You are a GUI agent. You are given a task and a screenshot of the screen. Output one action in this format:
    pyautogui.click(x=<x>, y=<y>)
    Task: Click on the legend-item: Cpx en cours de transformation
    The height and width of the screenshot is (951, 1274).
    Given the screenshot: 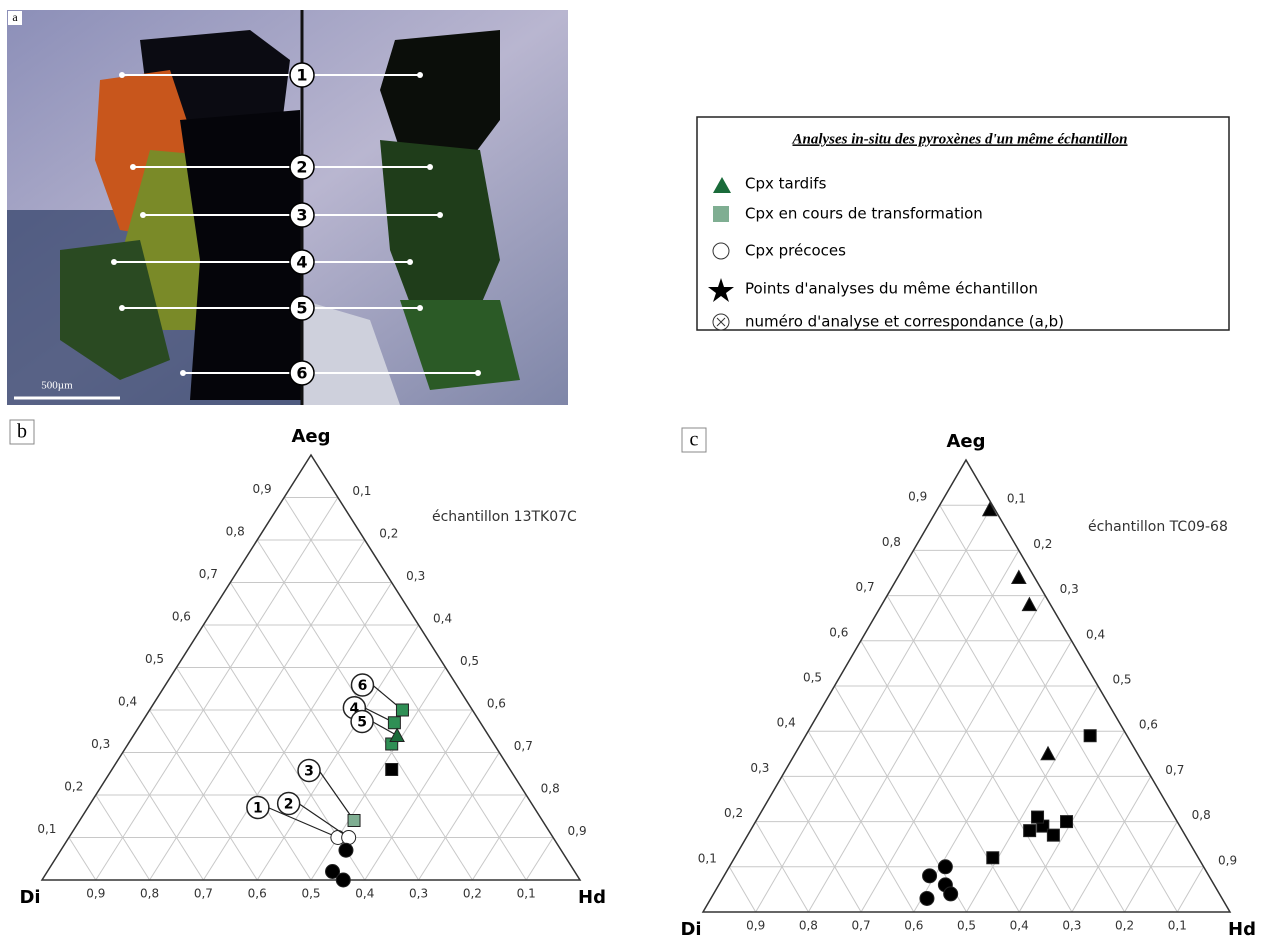 What is the action you would take?
    pyautogui.click(x=864, y=214)
    